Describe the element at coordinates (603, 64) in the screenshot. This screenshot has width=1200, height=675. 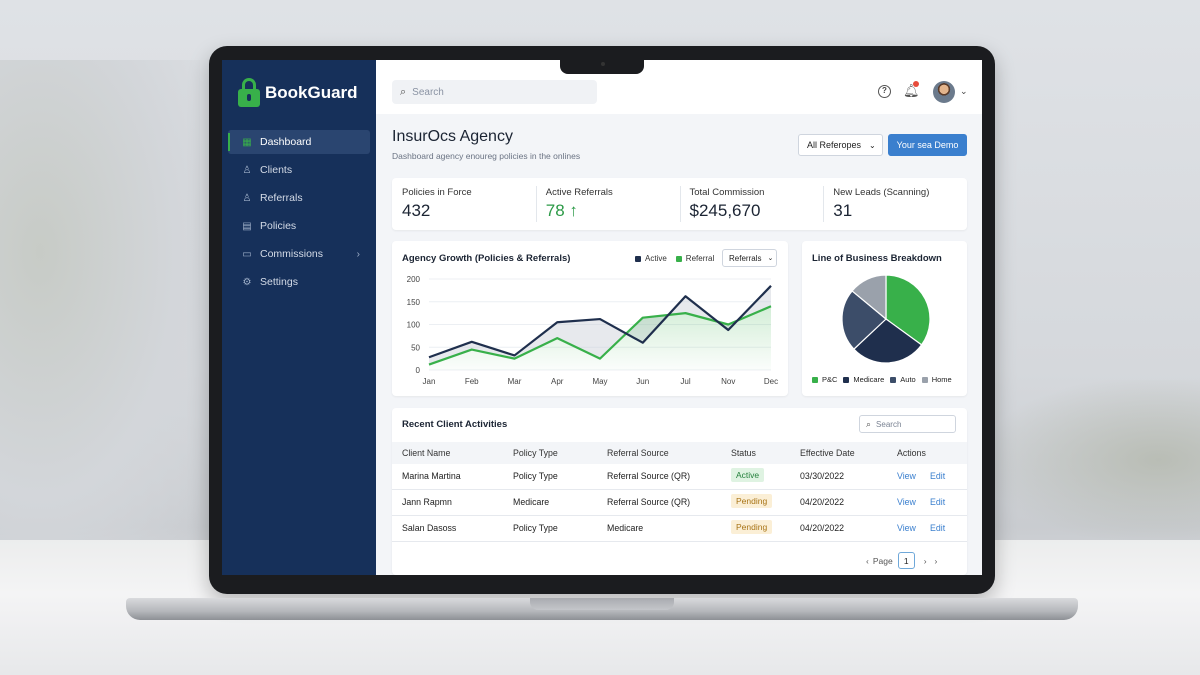
I see `camera-icon` at that location.